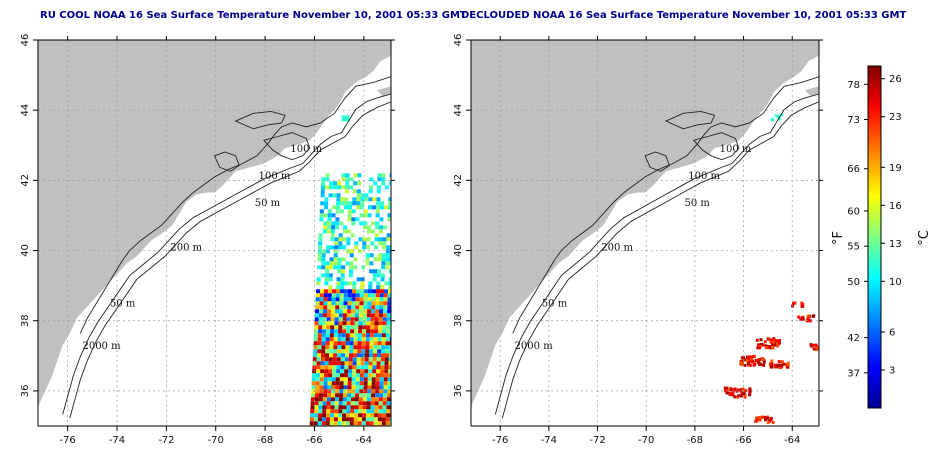  Describe the element at coordinates (853, 211) in the screenshot. I see `fahrenheit-tick-label: 60` at that location.